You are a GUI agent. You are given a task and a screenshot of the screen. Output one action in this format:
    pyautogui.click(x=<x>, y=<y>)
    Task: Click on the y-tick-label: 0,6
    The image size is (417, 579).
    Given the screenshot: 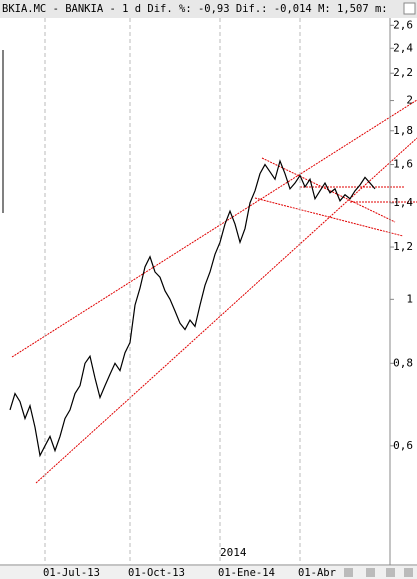 What is the action you would take?
    pyautogui.click(x=403, y=445)
    